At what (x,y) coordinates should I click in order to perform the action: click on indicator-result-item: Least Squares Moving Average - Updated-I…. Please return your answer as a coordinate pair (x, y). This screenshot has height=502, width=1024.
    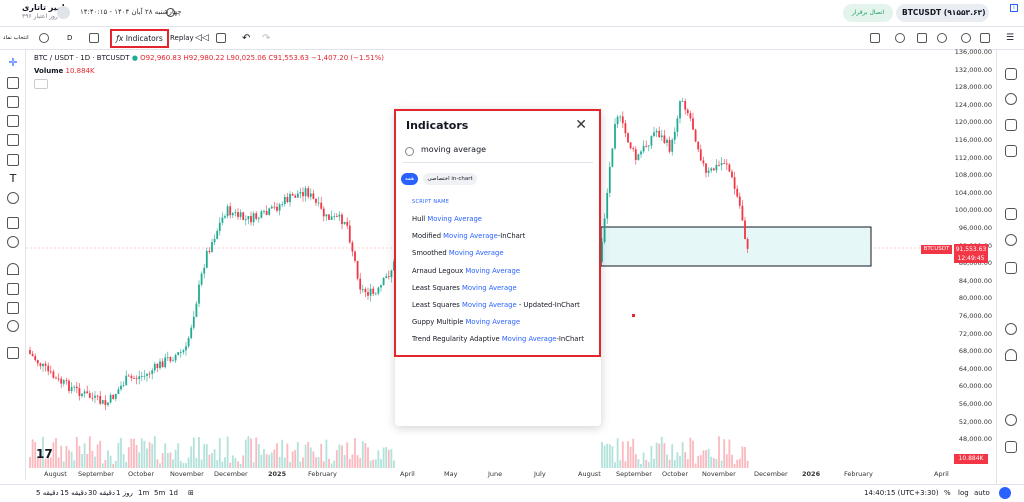
    Looking at the image, I should click on (496, 305).